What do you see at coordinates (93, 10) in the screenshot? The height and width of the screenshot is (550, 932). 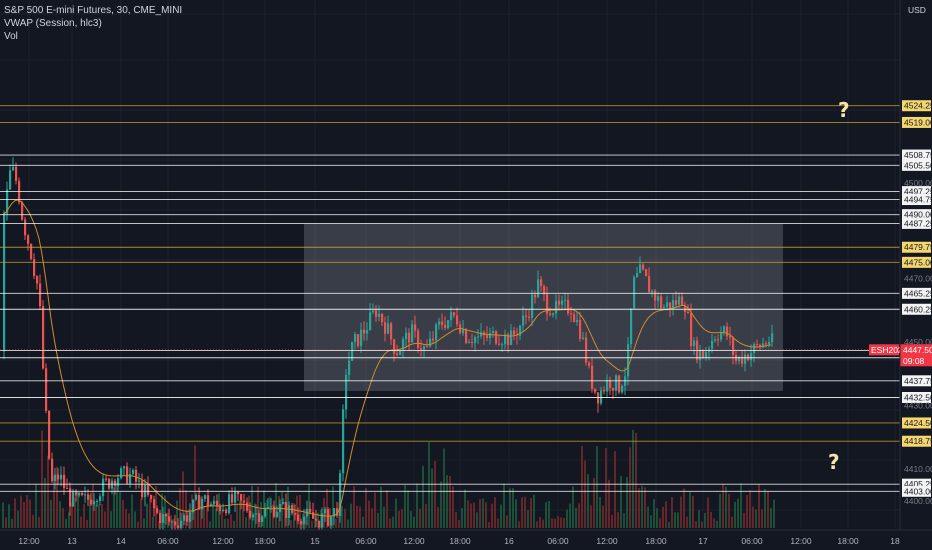 I see `symbol-title: S&P 500 E-mini Futures, 30, CME_MINI` at bounding box center [93, 10].